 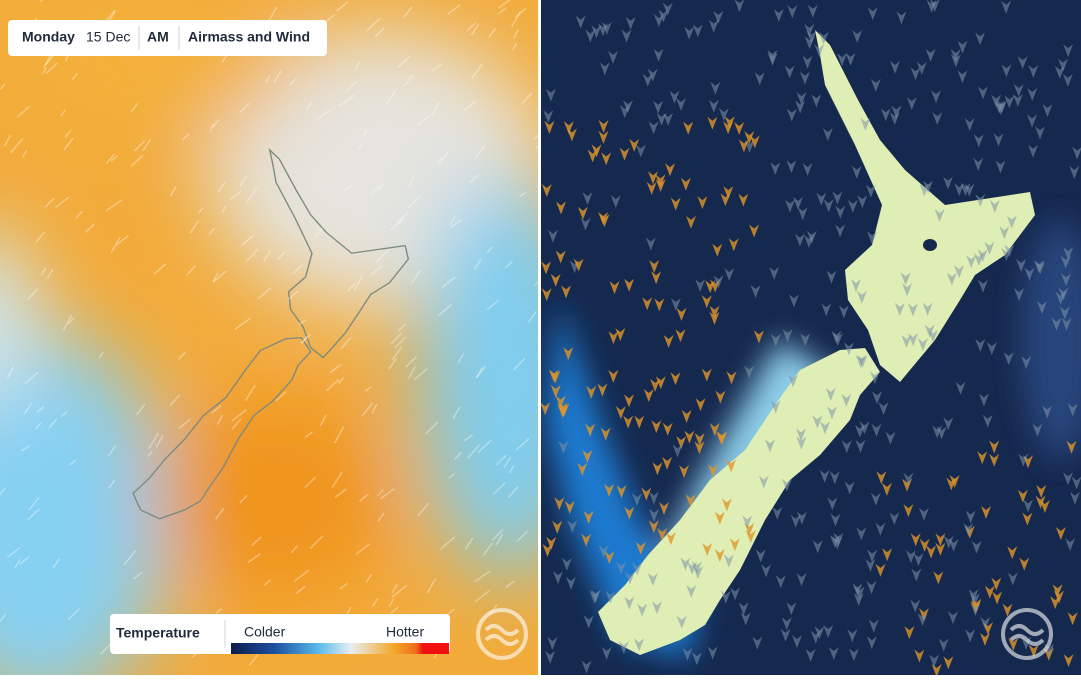 I want to click on layer: Airmass and Wind, so click(x=249, y=37).